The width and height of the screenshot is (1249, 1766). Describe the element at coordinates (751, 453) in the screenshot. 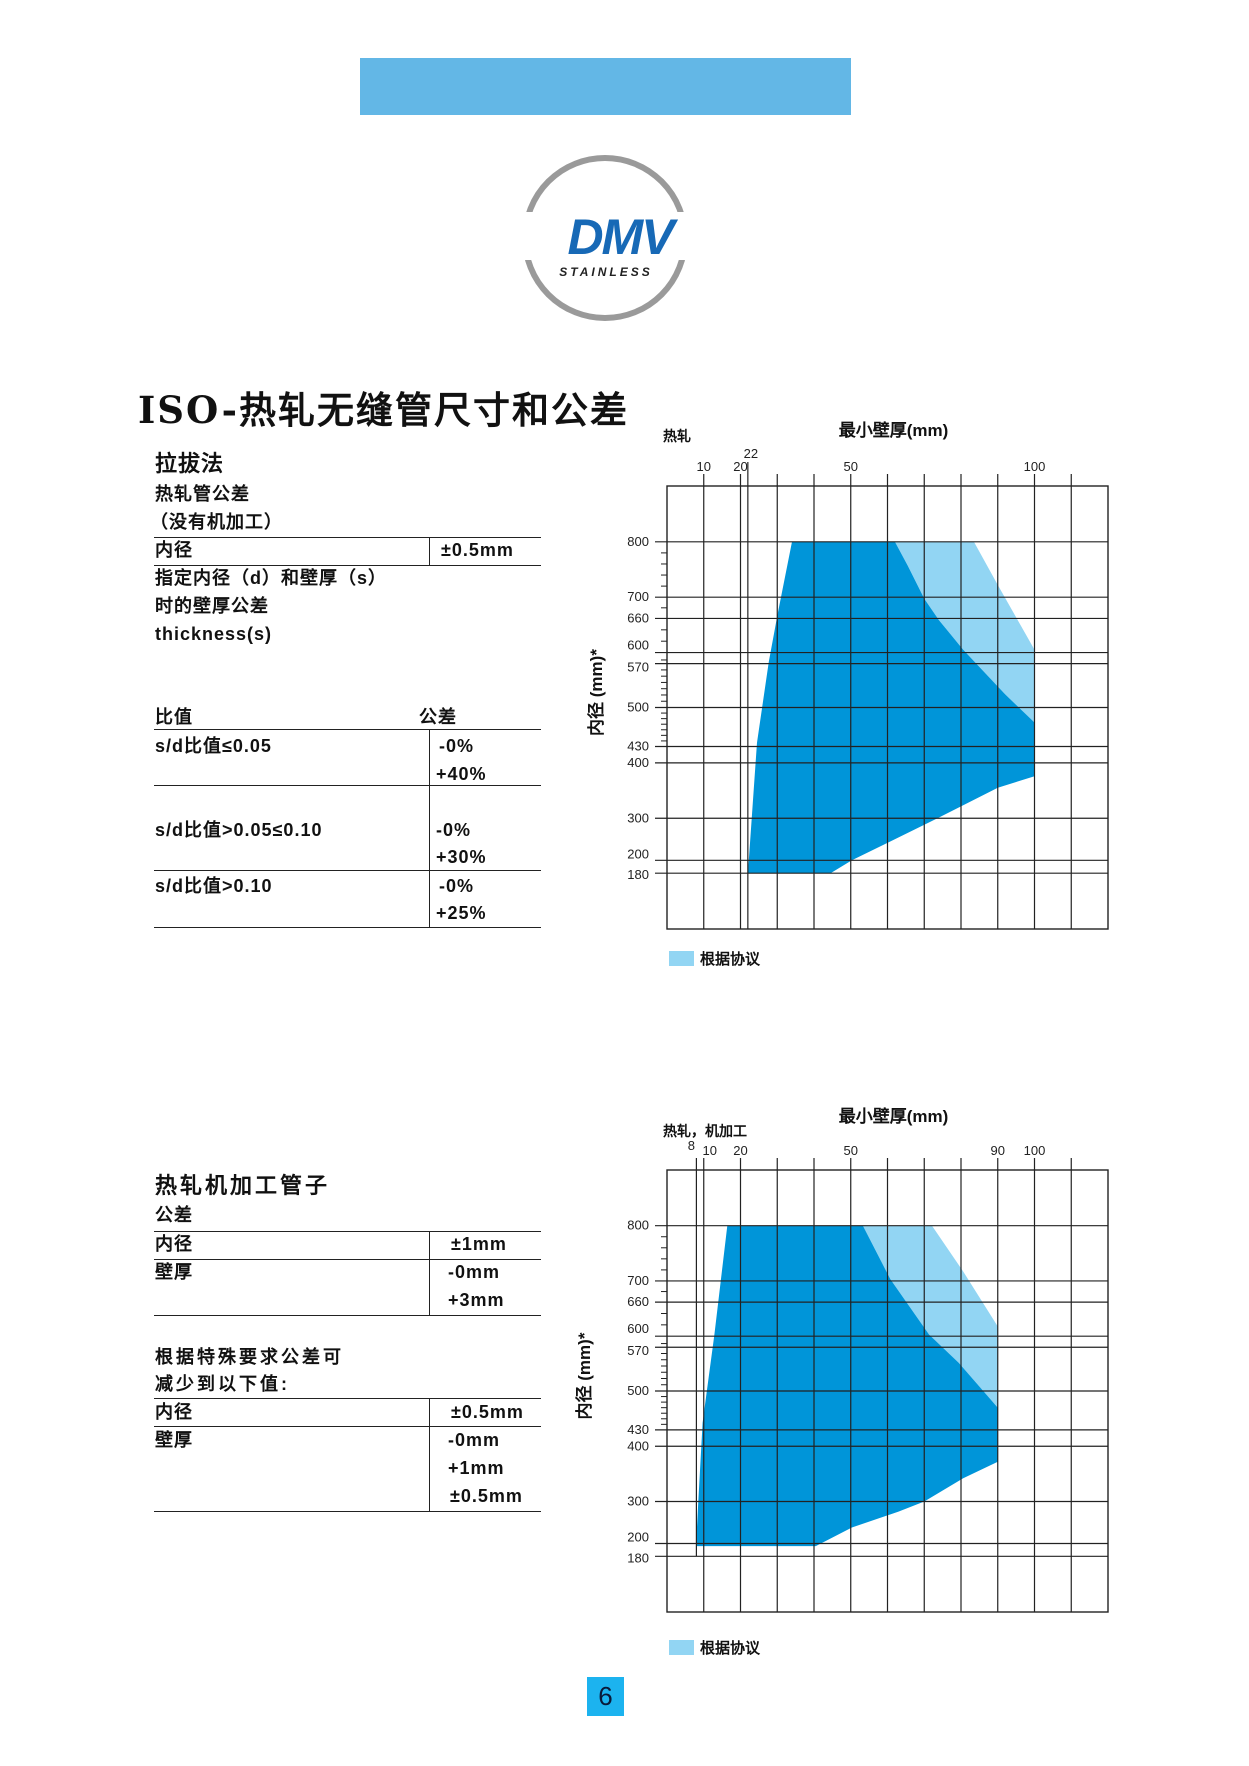

I see `x-tick-label: 22` at that location.